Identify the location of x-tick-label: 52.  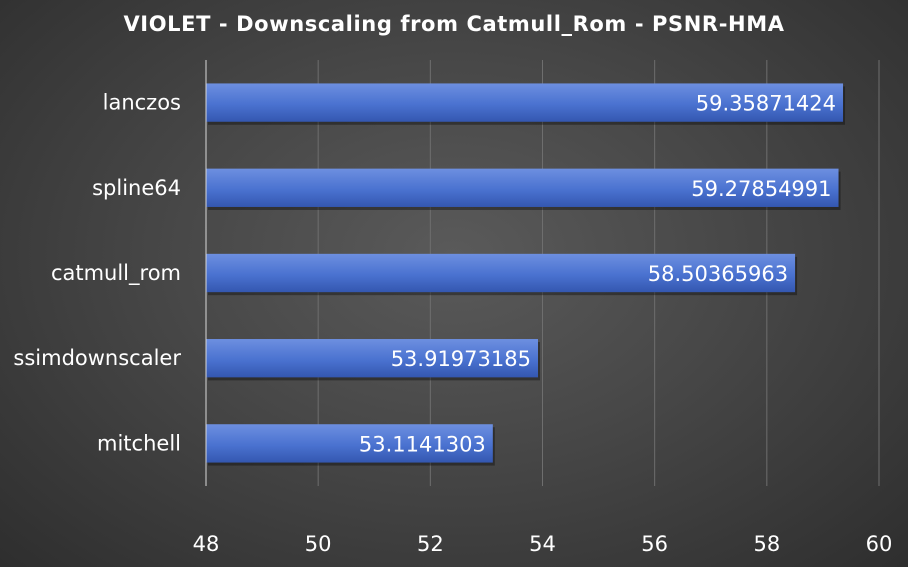
(430, 544).